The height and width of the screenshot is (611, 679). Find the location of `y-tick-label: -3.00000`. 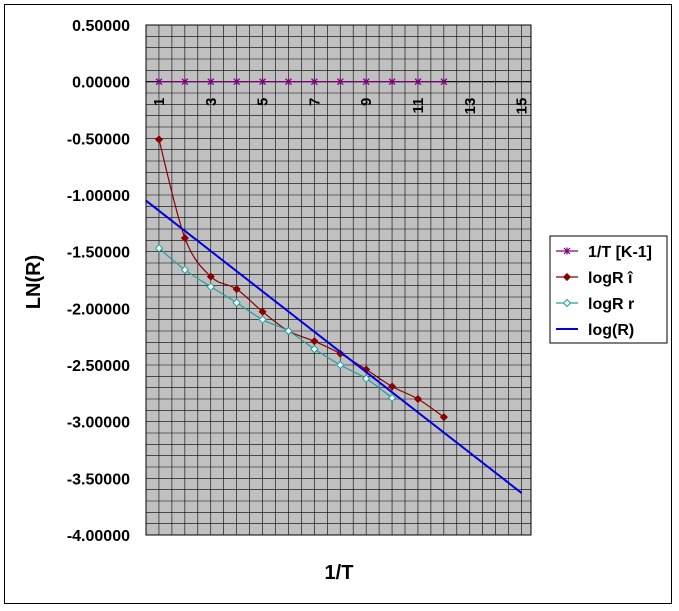

y-tick-label: -3.00000 is located at coordinates (98, 423).